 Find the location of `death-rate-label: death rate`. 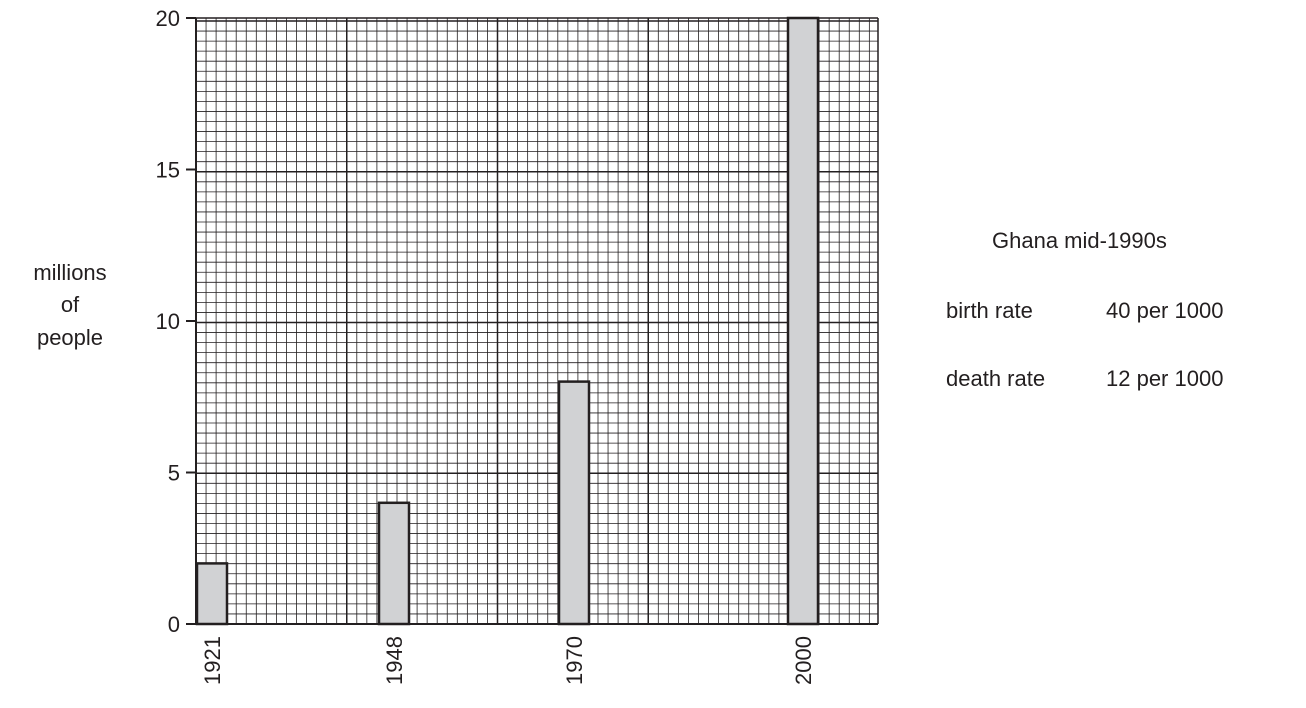

death-rate-label: death rate is located at coordinates (996, 378).